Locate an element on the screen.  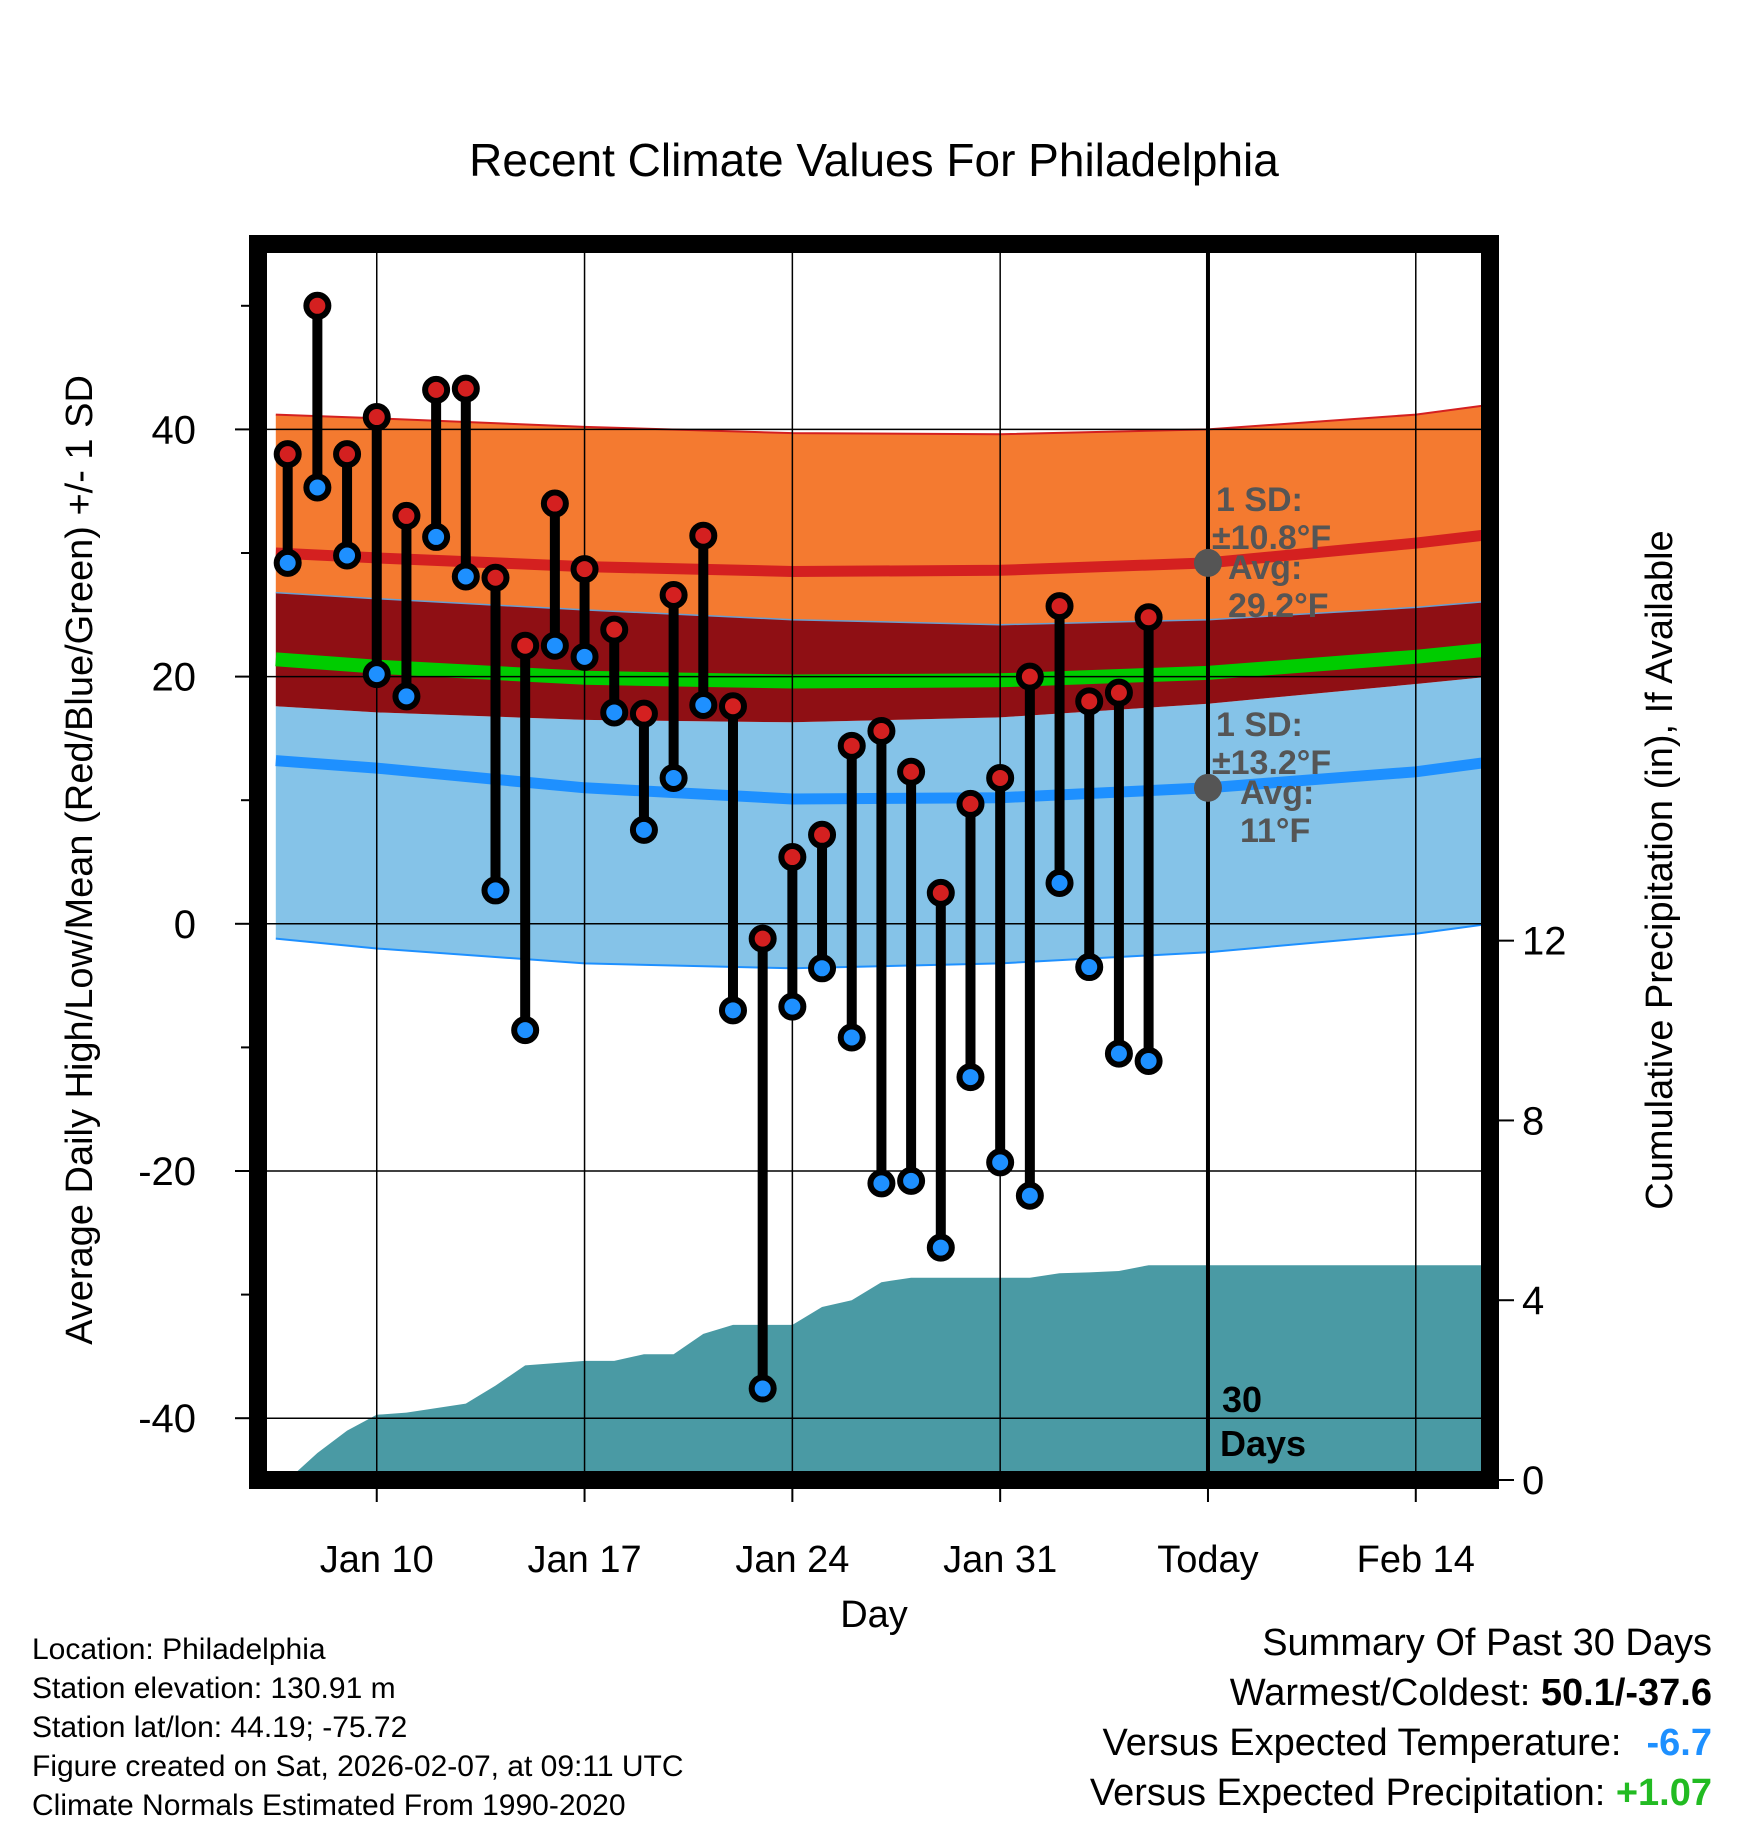
x-tick-label: Jan 10 is located at coordinates (377, 1560).